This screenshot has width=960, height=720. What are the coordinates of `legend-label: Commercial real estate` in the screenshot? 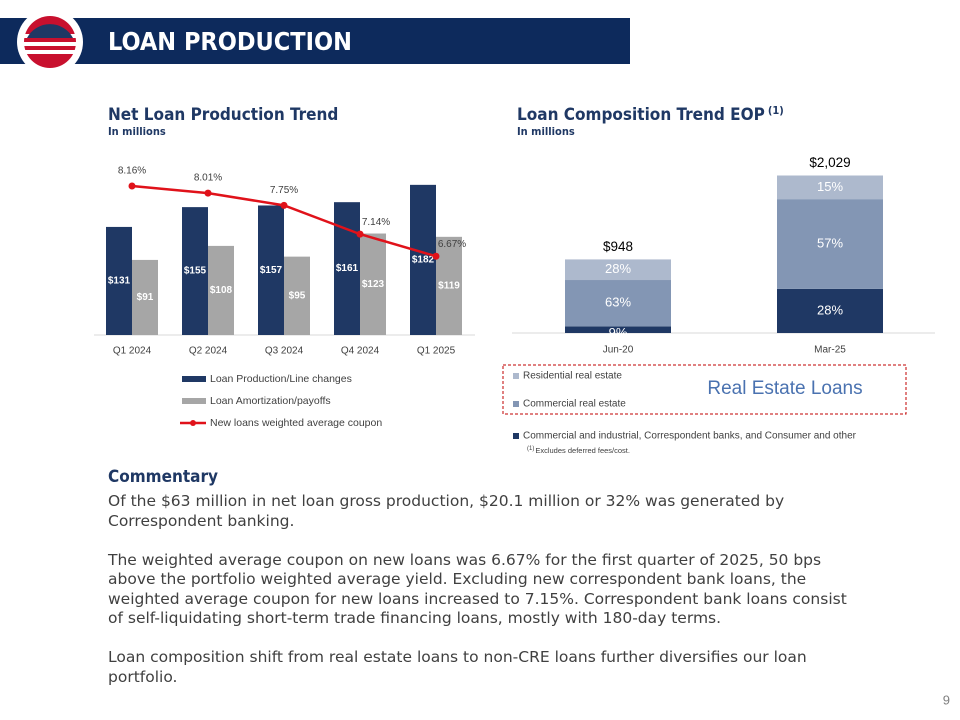 It's located at (574, 404).